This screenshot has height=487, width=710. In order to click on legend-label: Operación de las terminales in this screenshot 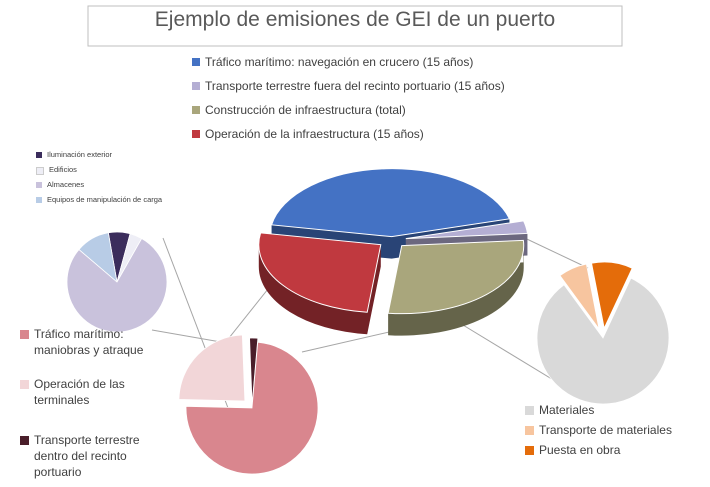, I will do `click(79, 392)`.